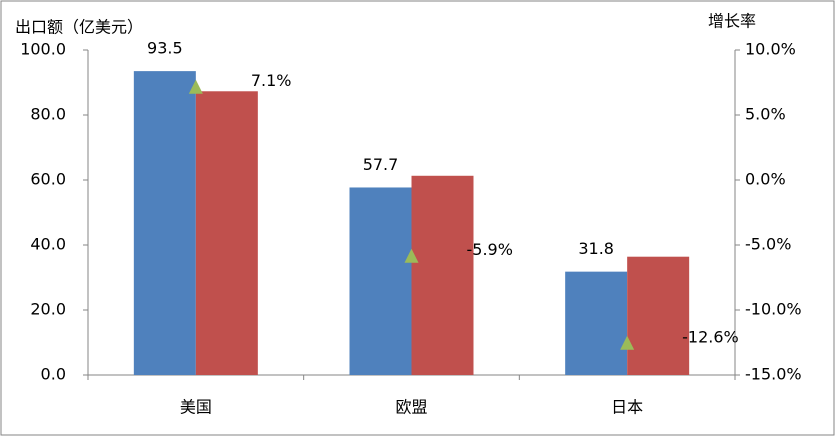  Describe the element at coordinates (773, 374) in the screenshot. I see `y2-tick-label: -15.0%` at that location.